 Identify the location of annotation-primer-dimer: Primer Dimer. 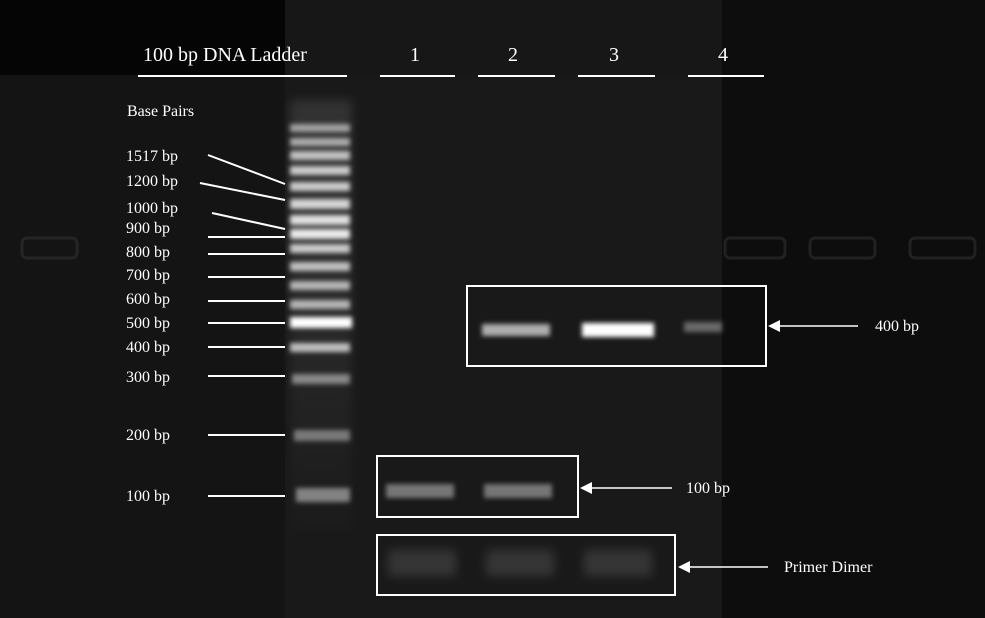
(828, 567).